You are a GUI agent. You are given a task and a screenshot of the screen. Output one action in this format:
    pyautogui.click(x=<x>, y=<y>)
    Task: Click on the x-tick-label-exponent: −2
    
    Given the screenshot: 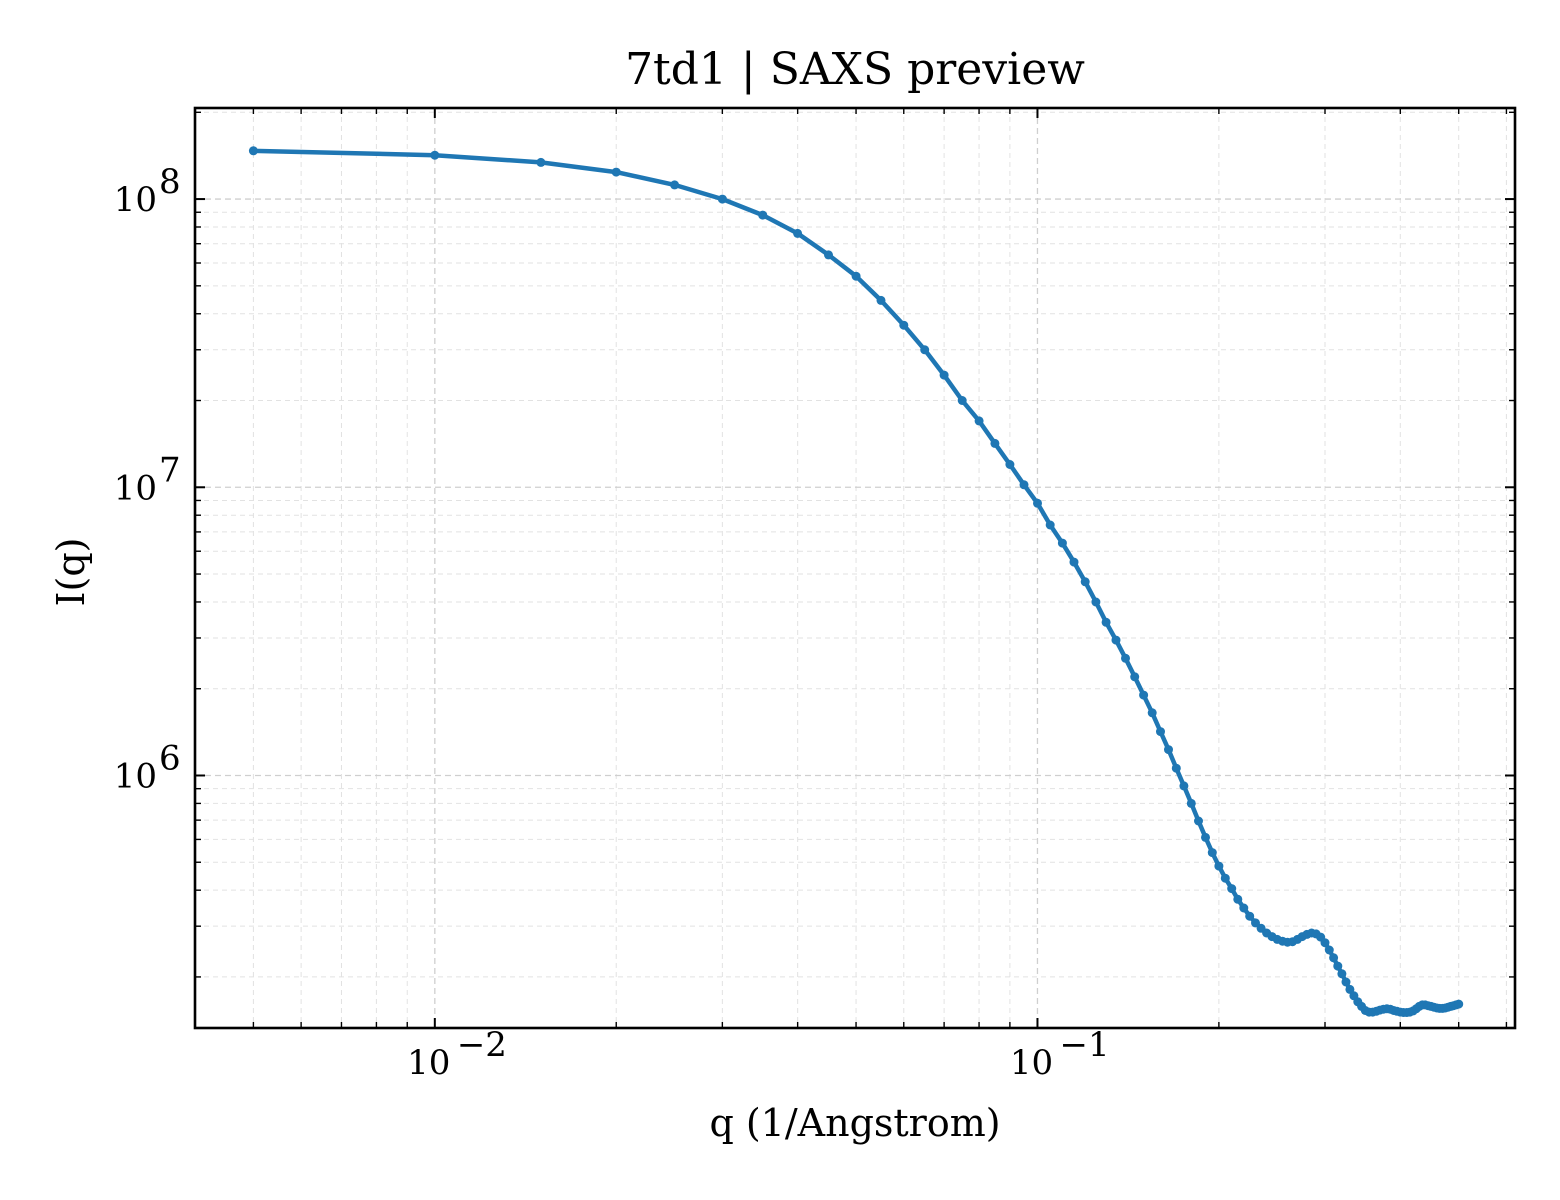 What is the action you would take?
    pyautogui.click(x=482, y=1045)
    